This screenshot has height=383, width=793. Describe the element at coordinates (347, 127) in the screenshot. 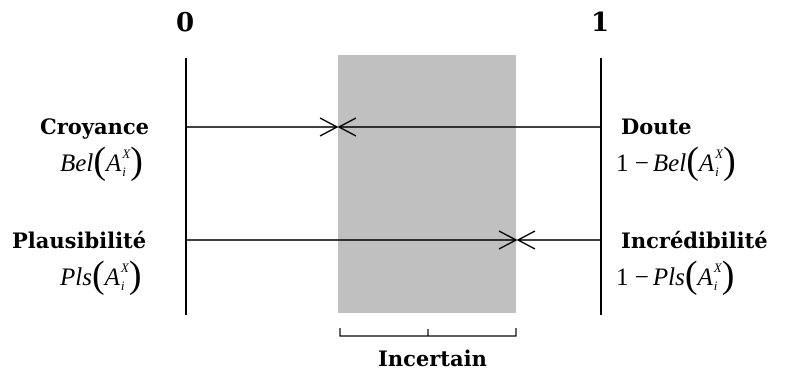

I see `doubt-arrowhead` at that location.